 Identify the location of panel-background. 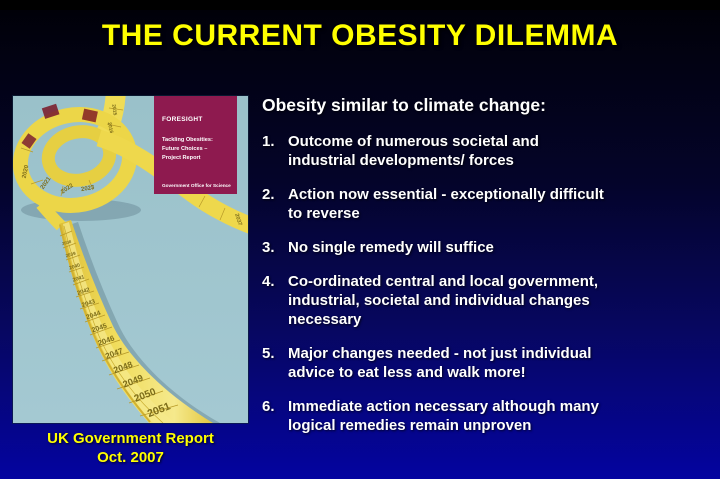
(195, 145).